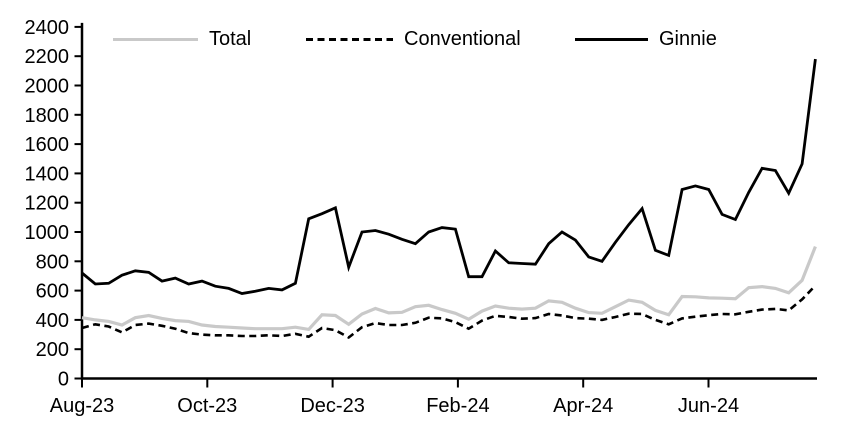 This screenshot has width=852, height=429. I want to click on y-axis-tick-label: 400, so click(52, 321).